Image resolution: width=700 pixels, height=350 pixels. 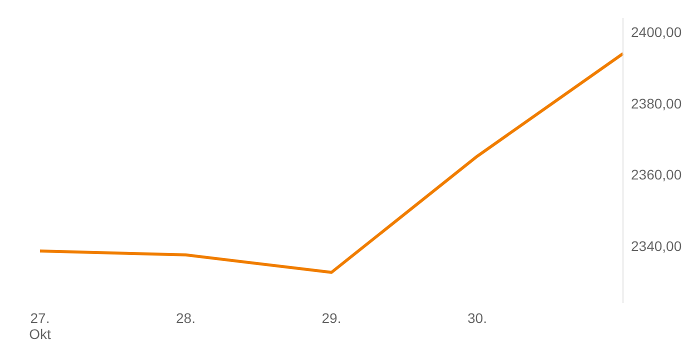 I want to click on y-tick-label: 2380,00, so click(x=656, y=103).